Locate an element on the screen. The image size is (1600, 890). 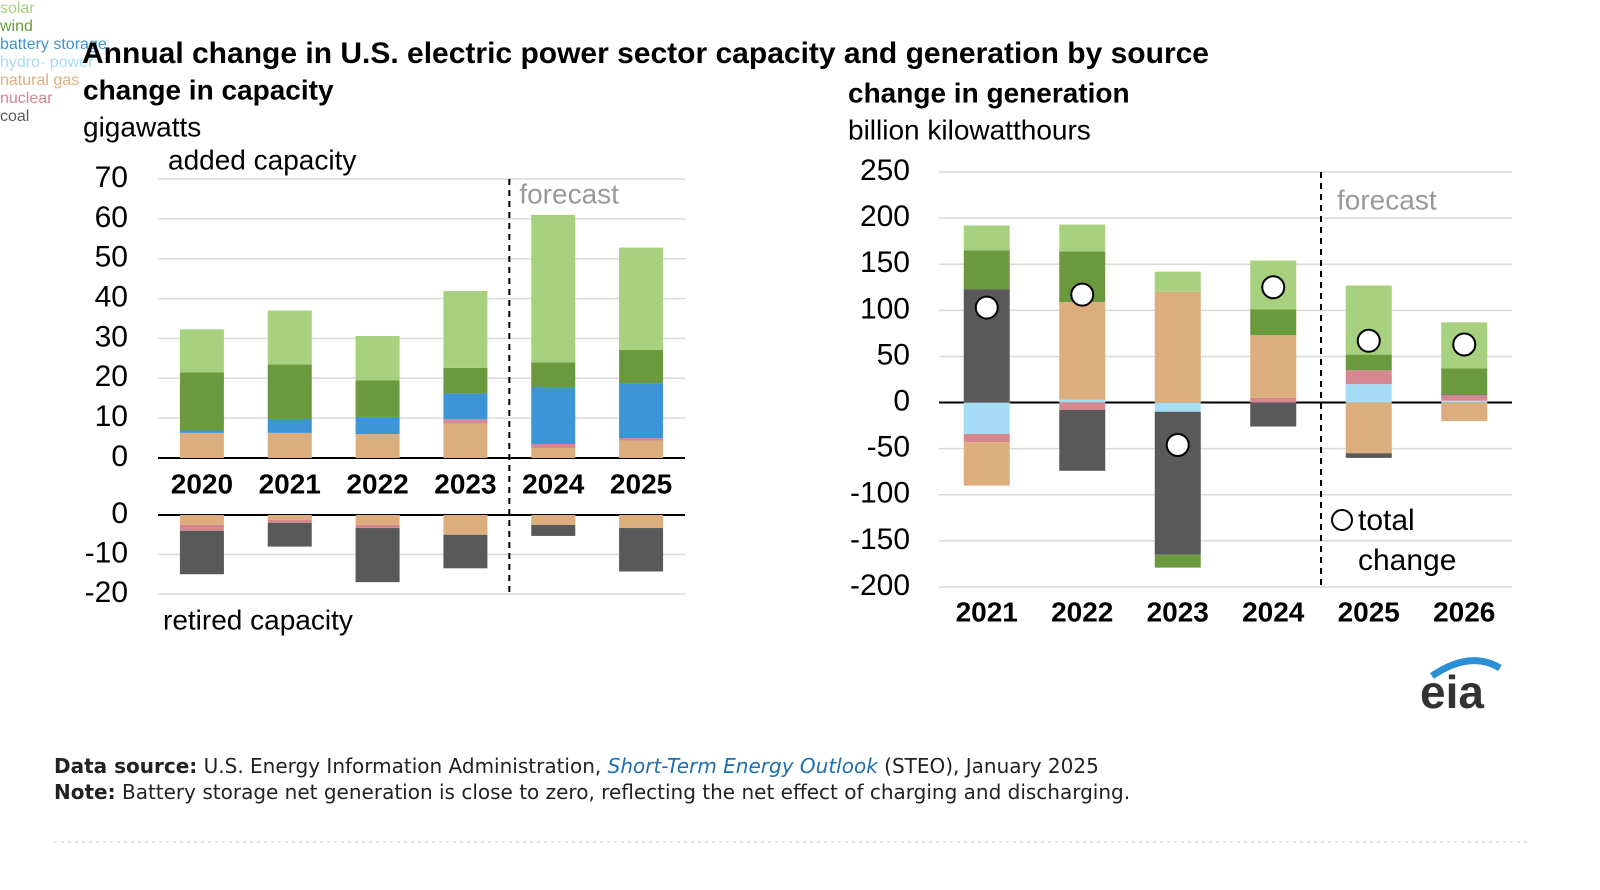
legend-entry: nuclear is located at coordinates (26, 98).